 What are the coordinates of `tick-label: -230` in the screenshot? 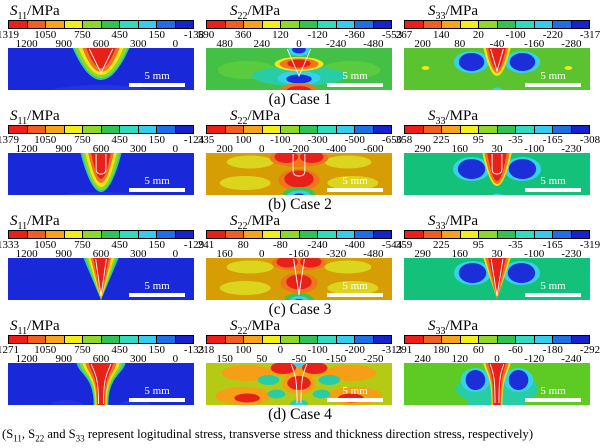 It's located at (571, 148).